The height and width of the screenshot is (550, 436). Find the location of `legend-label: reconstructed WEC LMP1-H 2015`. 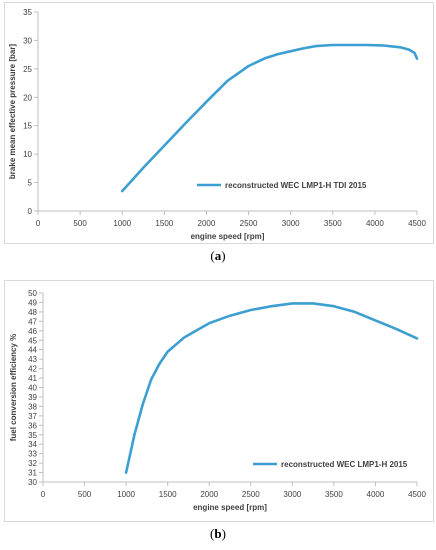

legend-label: reconstructed WEC LMP1-H 2015 is located at coordinates (344, 464).